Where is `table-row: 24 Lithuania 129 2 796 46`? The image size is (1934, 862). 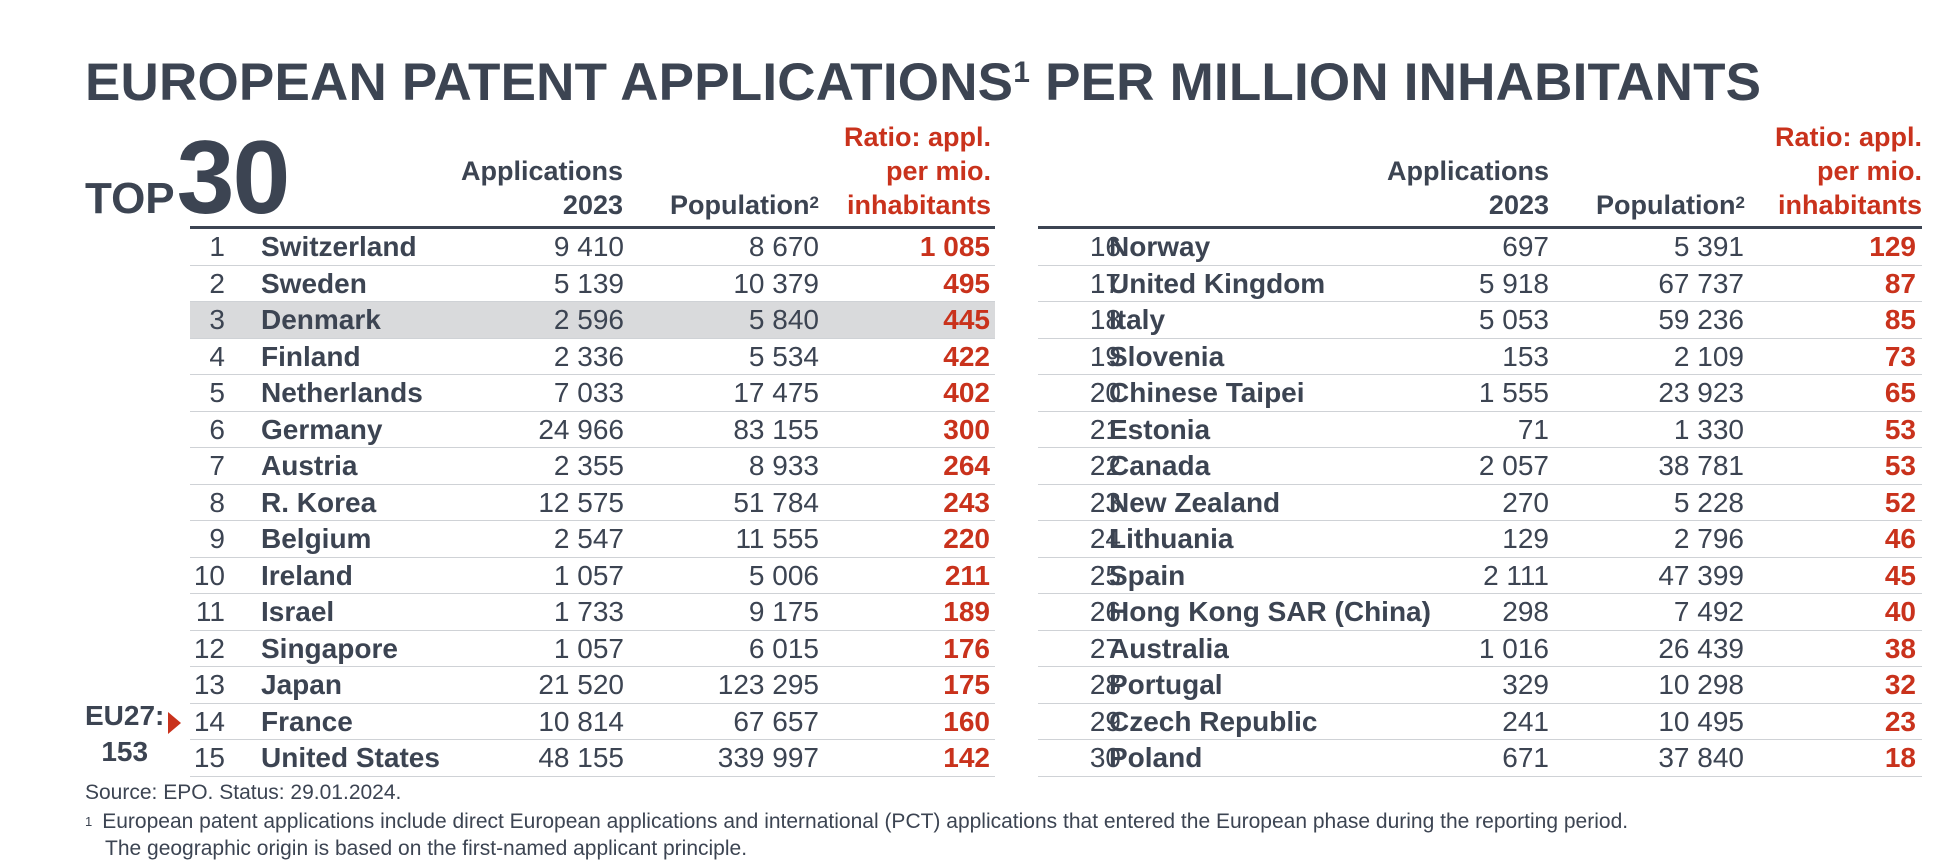 table-row: 24 Lithuania 129 2 796 46 is located at coordinates (1480, 539).